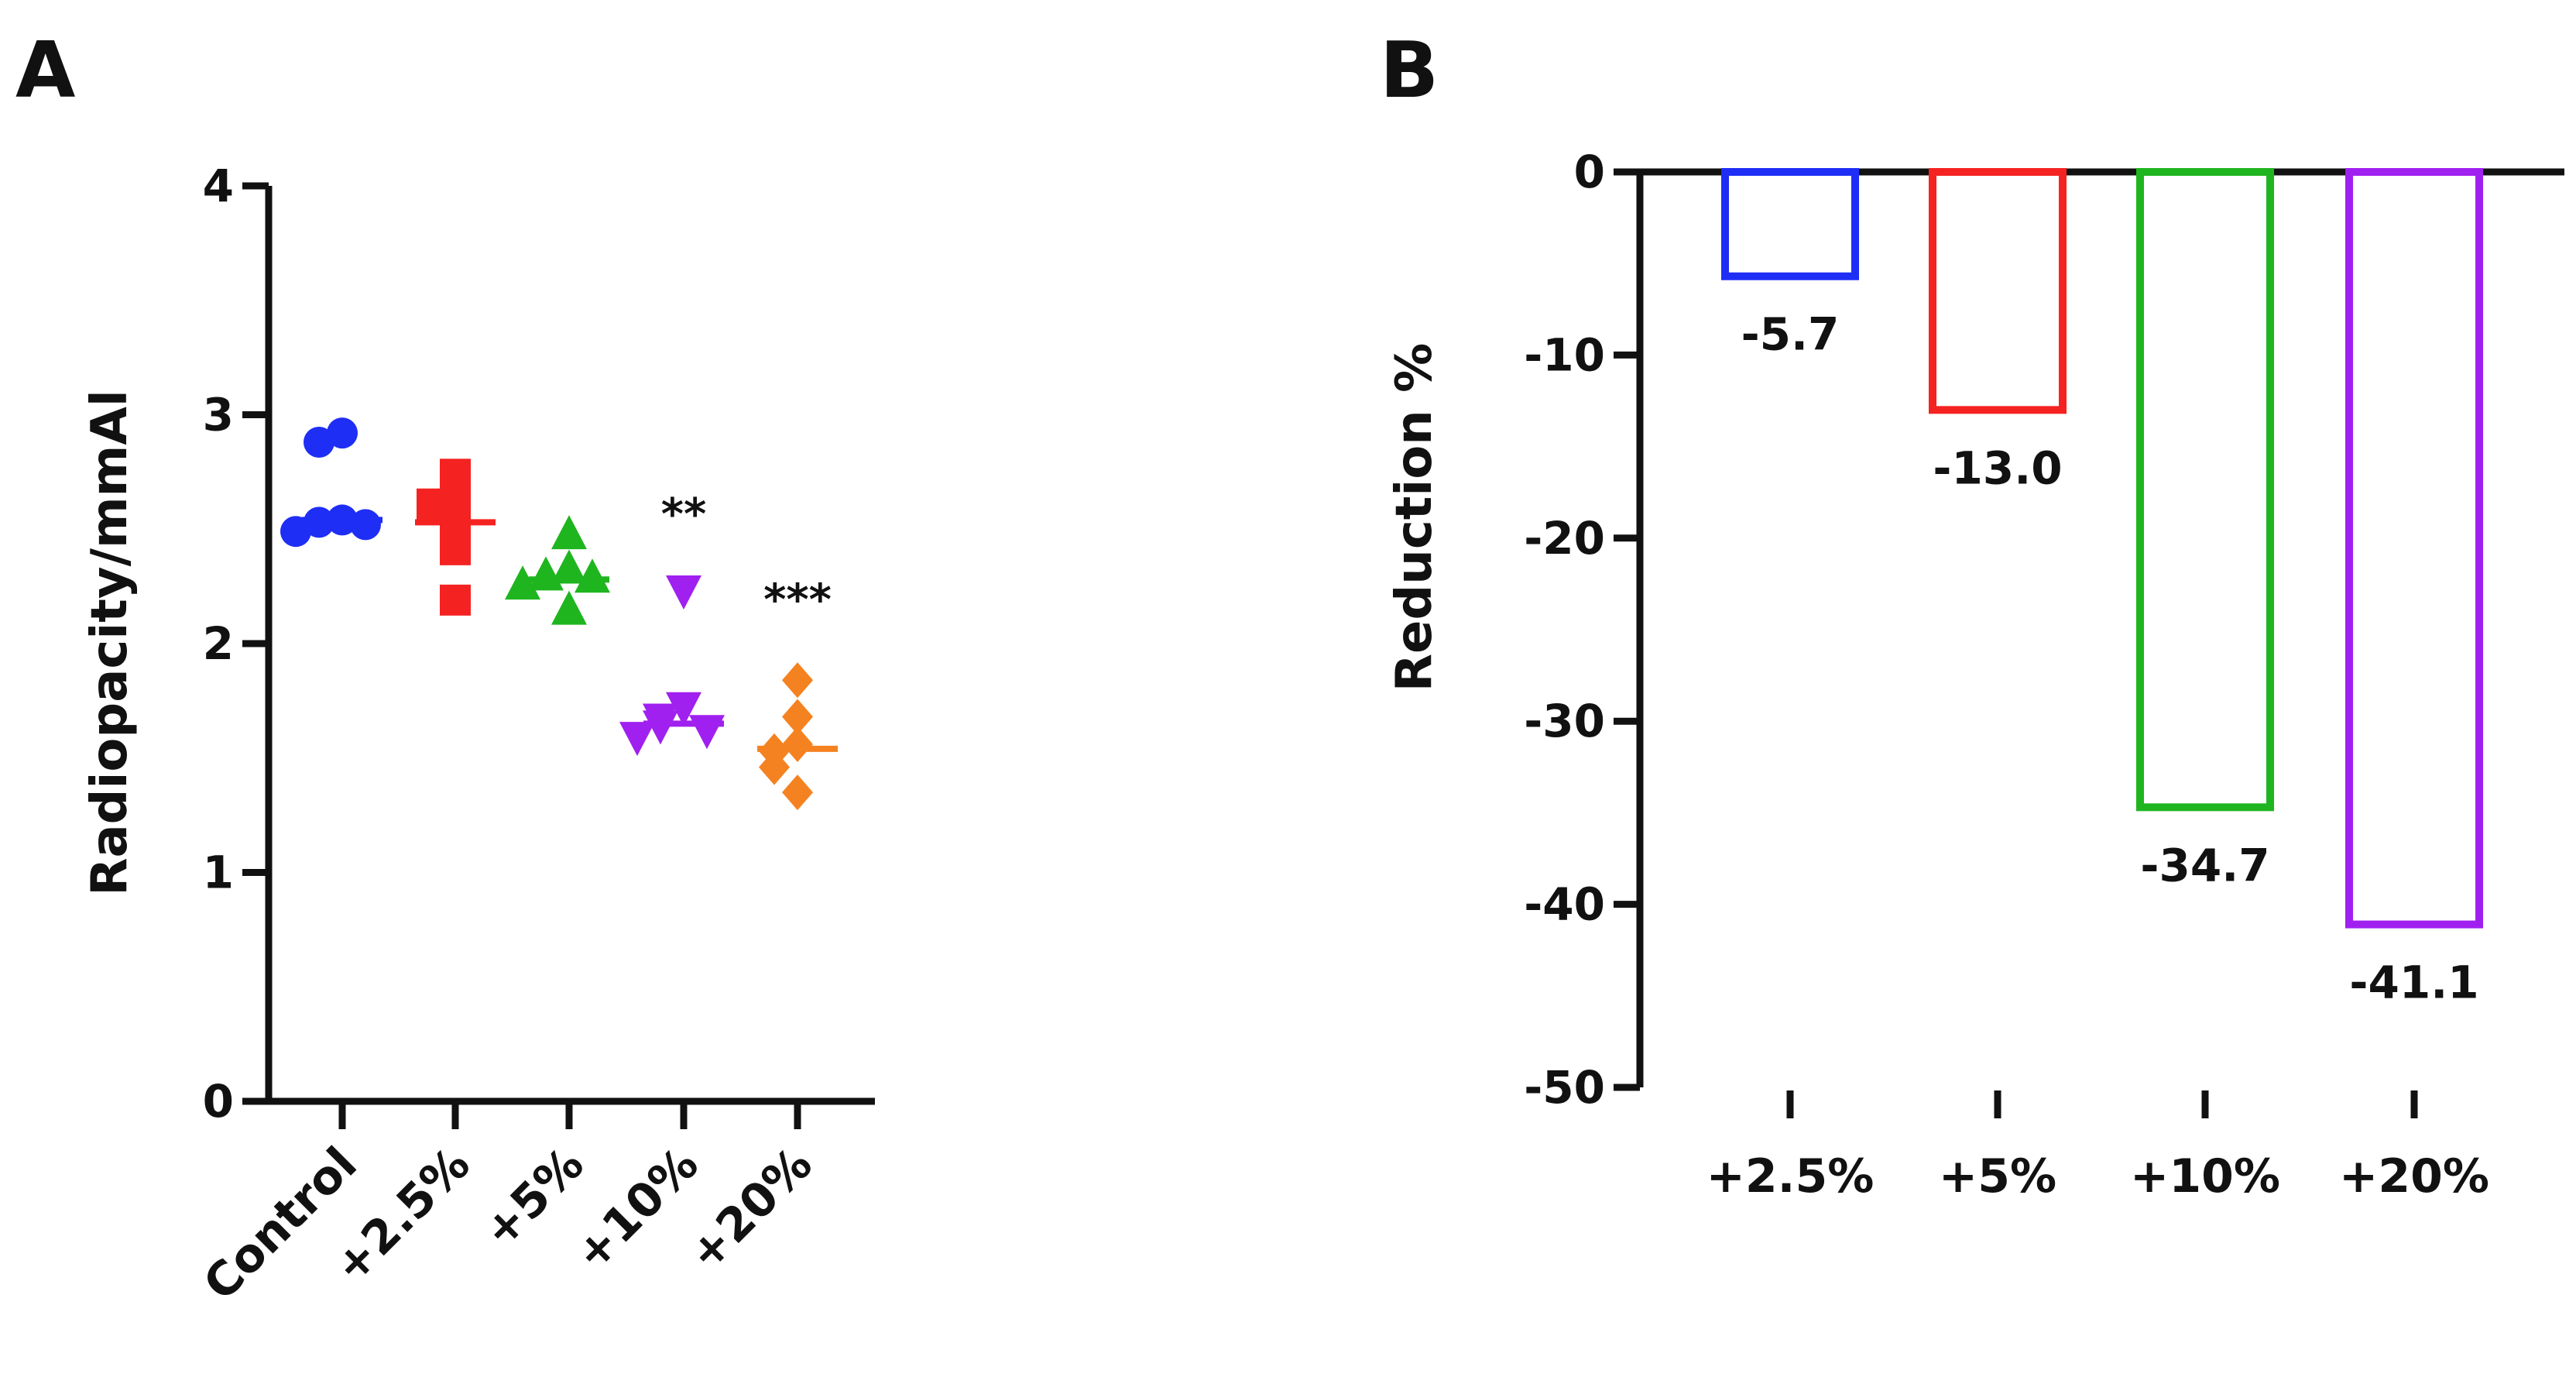  I want to click on panel-b-x-tick-label: +20%, so click(2414, 1176).